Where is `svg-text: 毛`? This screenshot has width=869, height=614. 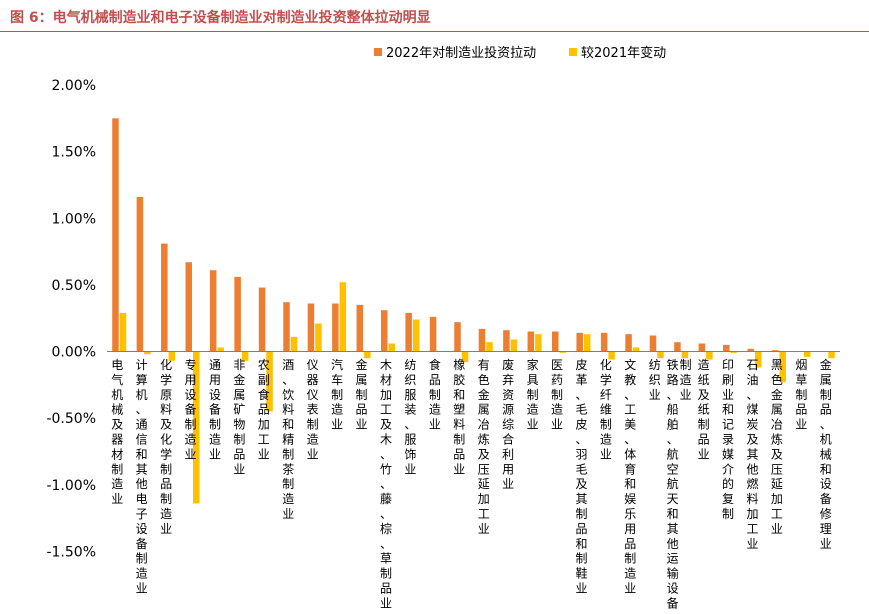
svg-text: 毛 is located at coordinates (581, 410).